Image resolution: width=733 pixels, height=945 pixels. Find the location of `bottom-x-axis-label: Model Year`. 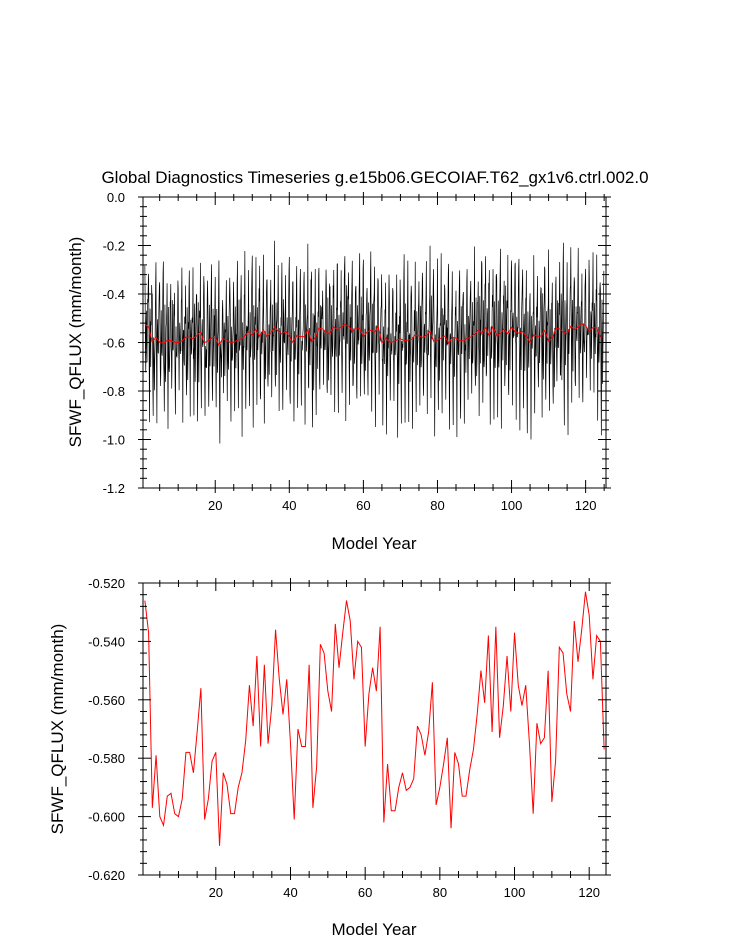

bottom-x-axis-label: Model Year is located at coordinates (373, 929).